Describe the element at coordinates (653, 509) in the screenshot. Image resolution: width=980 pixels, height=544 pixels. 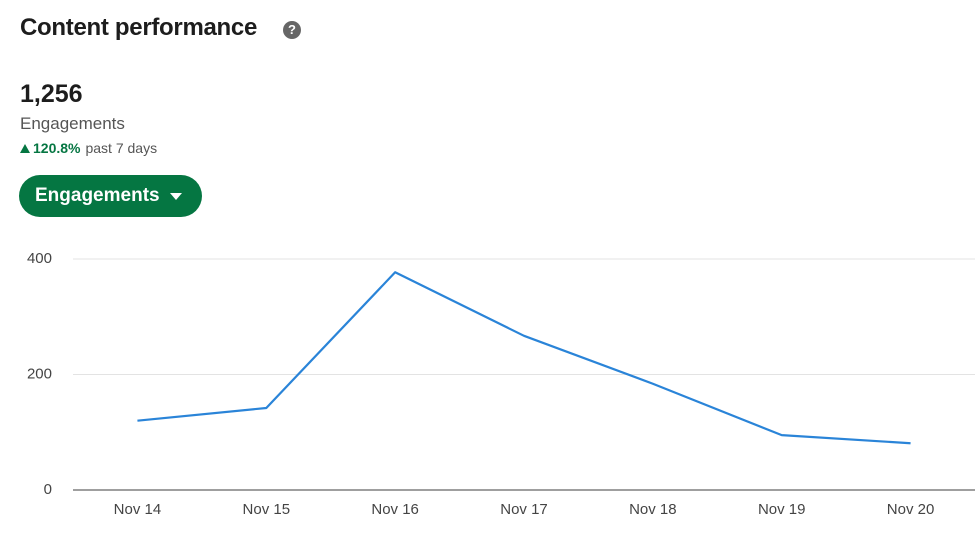
I see `x-tick-label: Nov 18` at that location.